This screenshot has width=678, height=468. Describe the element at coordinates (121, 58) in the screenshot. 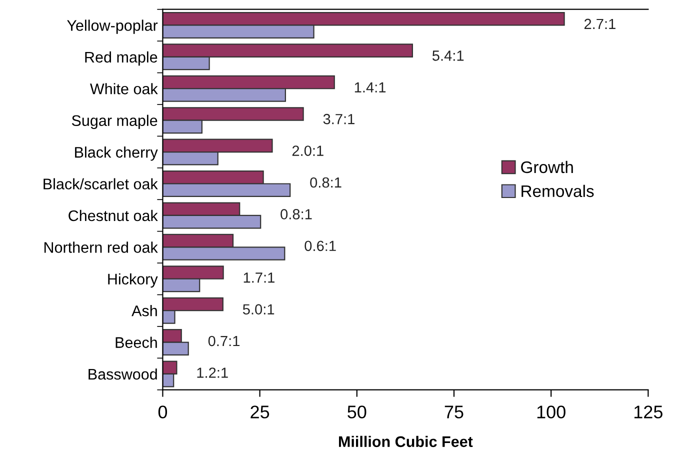

I see `y-tick-label: Red maple` at that location.